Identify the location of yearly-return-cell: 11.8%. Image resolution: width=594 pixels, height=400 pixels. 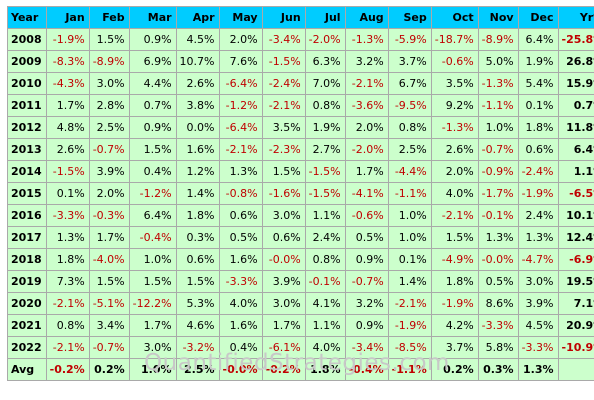
(575, 127).